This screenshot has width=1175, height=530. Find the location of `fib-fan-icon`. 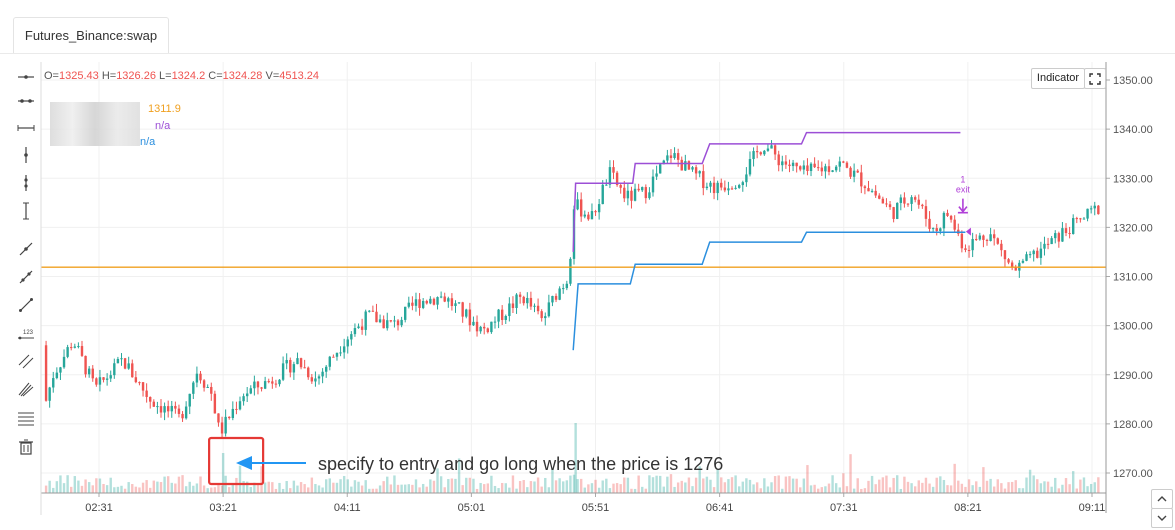

fib-fan-icon is located at coordinates (26, 389).